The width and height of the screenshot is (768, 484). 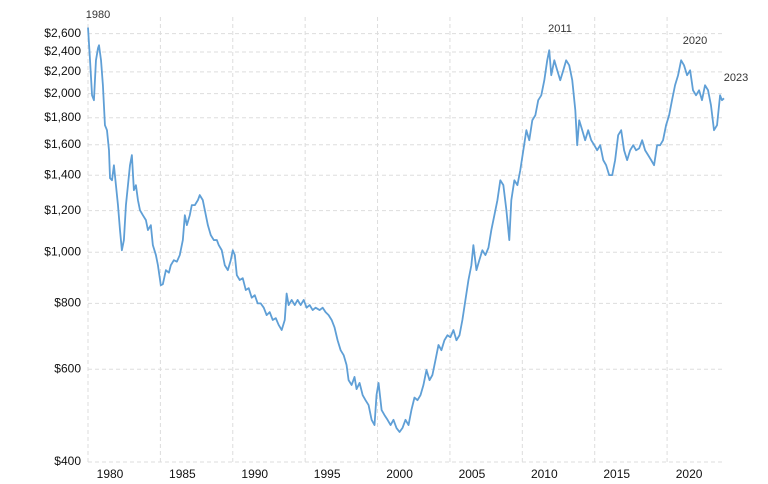 I want to click on y-tick-label: $800, so click(x=67, y=303).